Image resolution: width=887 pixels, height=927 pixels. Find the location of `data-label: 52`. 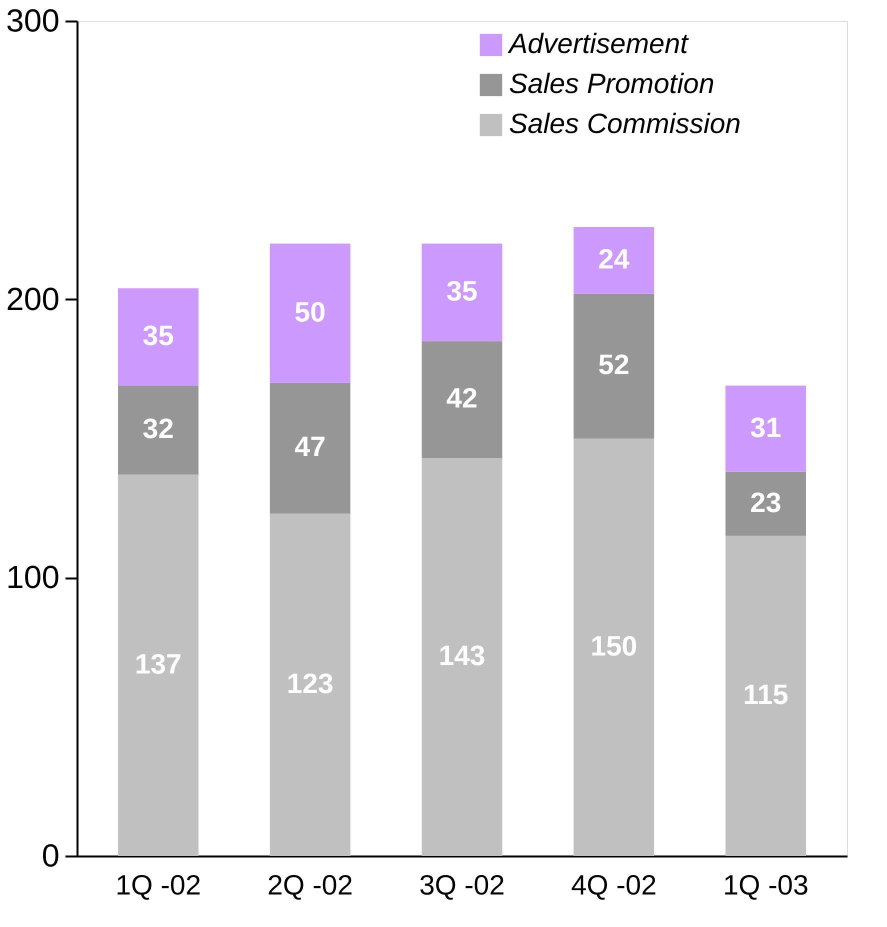

data-label: 52 is located at coordinates (614, 364).